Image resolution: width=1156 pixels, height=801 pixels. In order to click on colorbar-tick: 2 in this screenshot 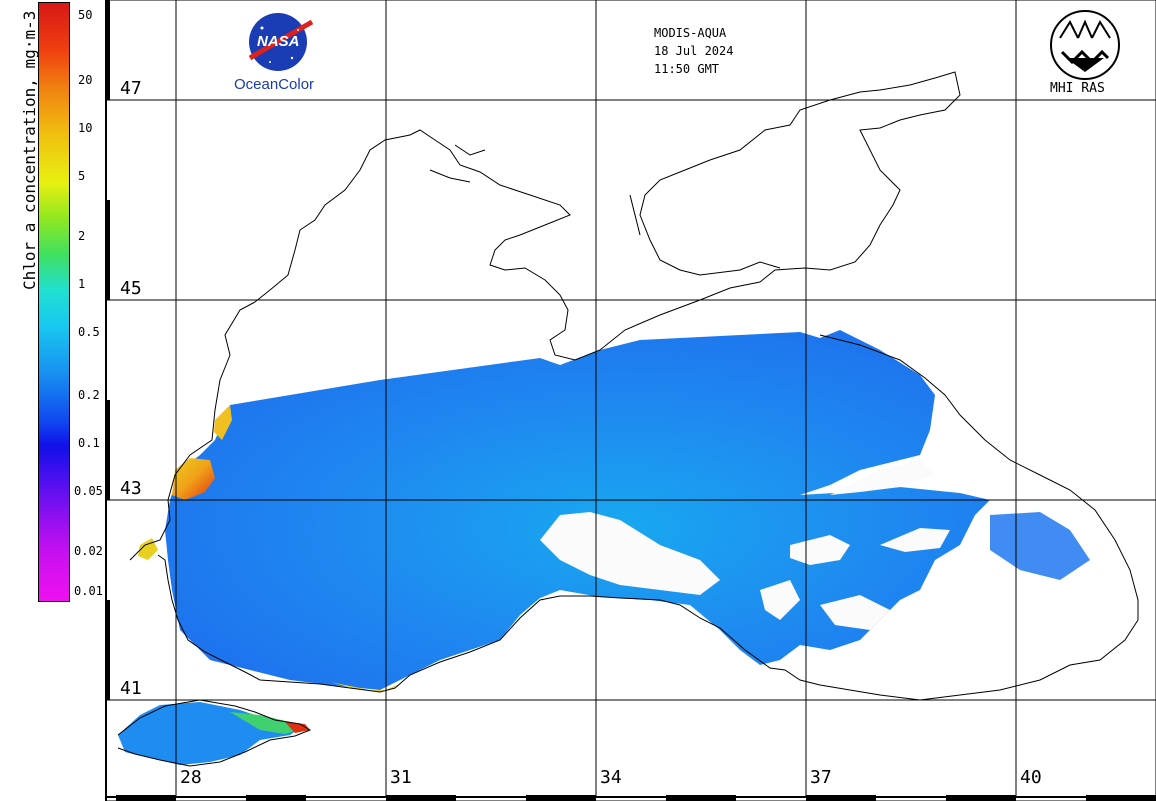, I will do `click(82, 236)`.